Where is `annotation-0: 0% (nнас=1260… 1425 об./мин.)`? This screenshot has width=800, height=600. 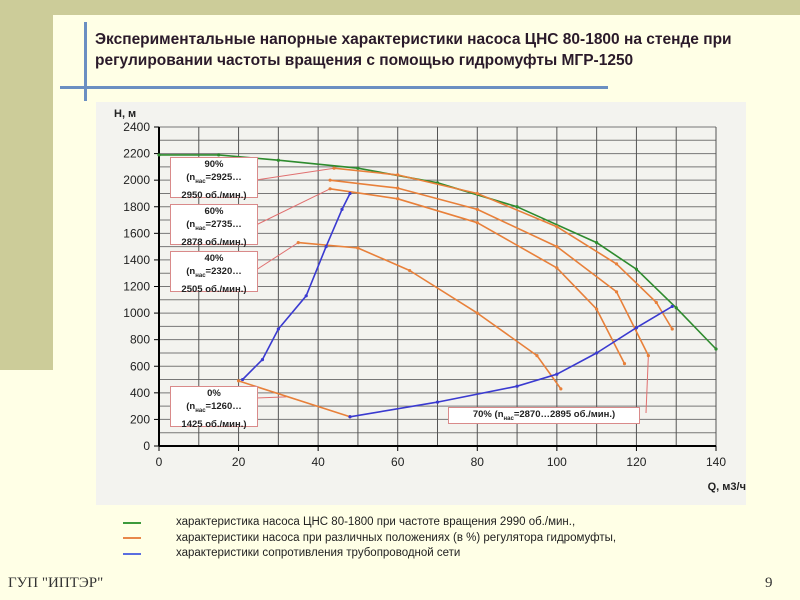
annotation-0: 0% (nнас=1260… 1425 об./мин.) is located at coordinates (214, 408).